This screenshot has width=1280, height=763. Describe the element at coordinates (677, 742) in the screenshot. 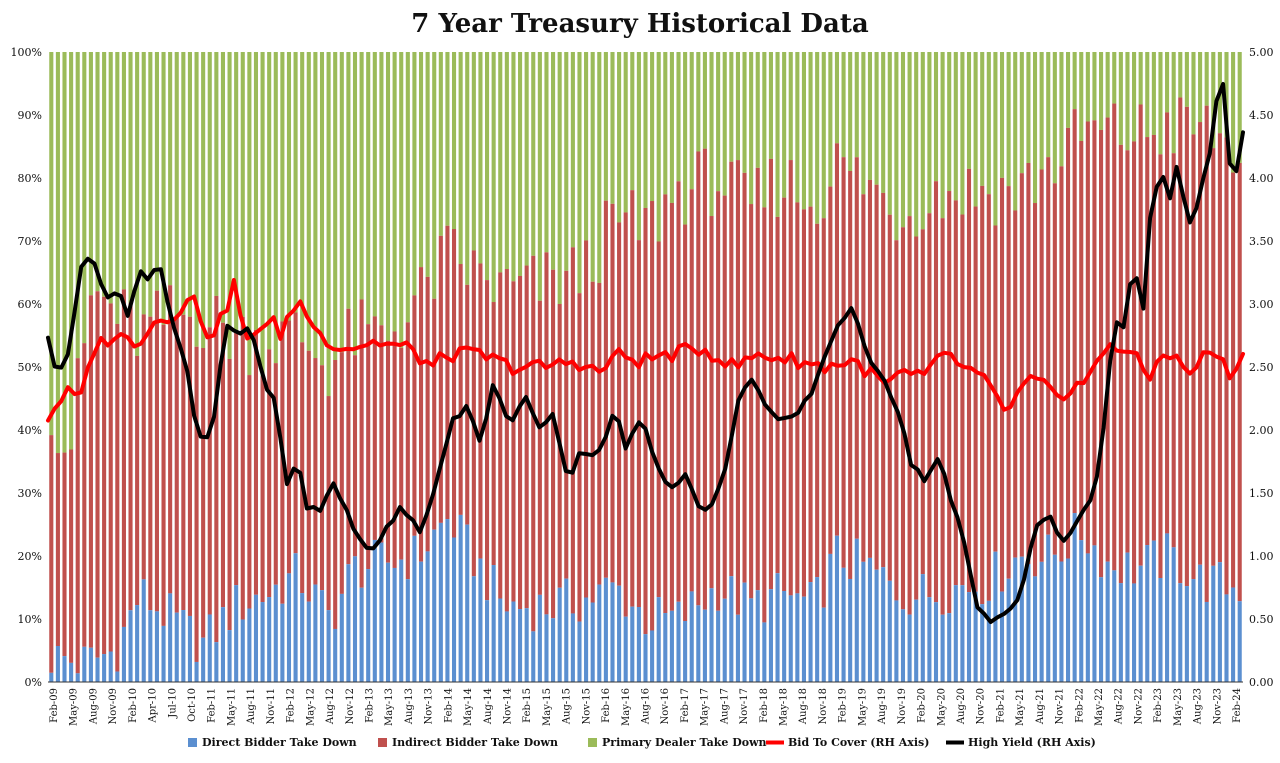

I see `legend-item: Primary Dealer Take Down` at that location.